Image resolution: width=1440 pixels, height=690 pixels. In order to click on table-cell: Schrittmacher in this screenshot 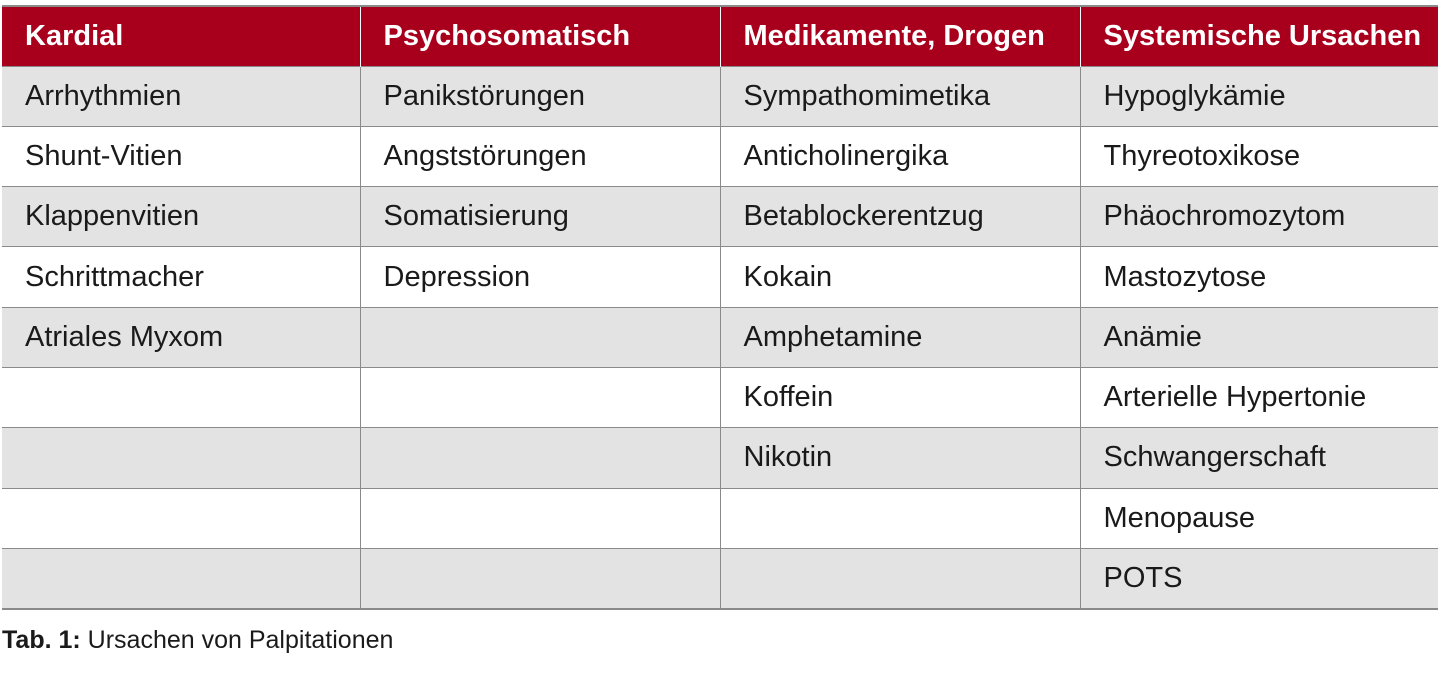, I will do `click(181, 277)`.